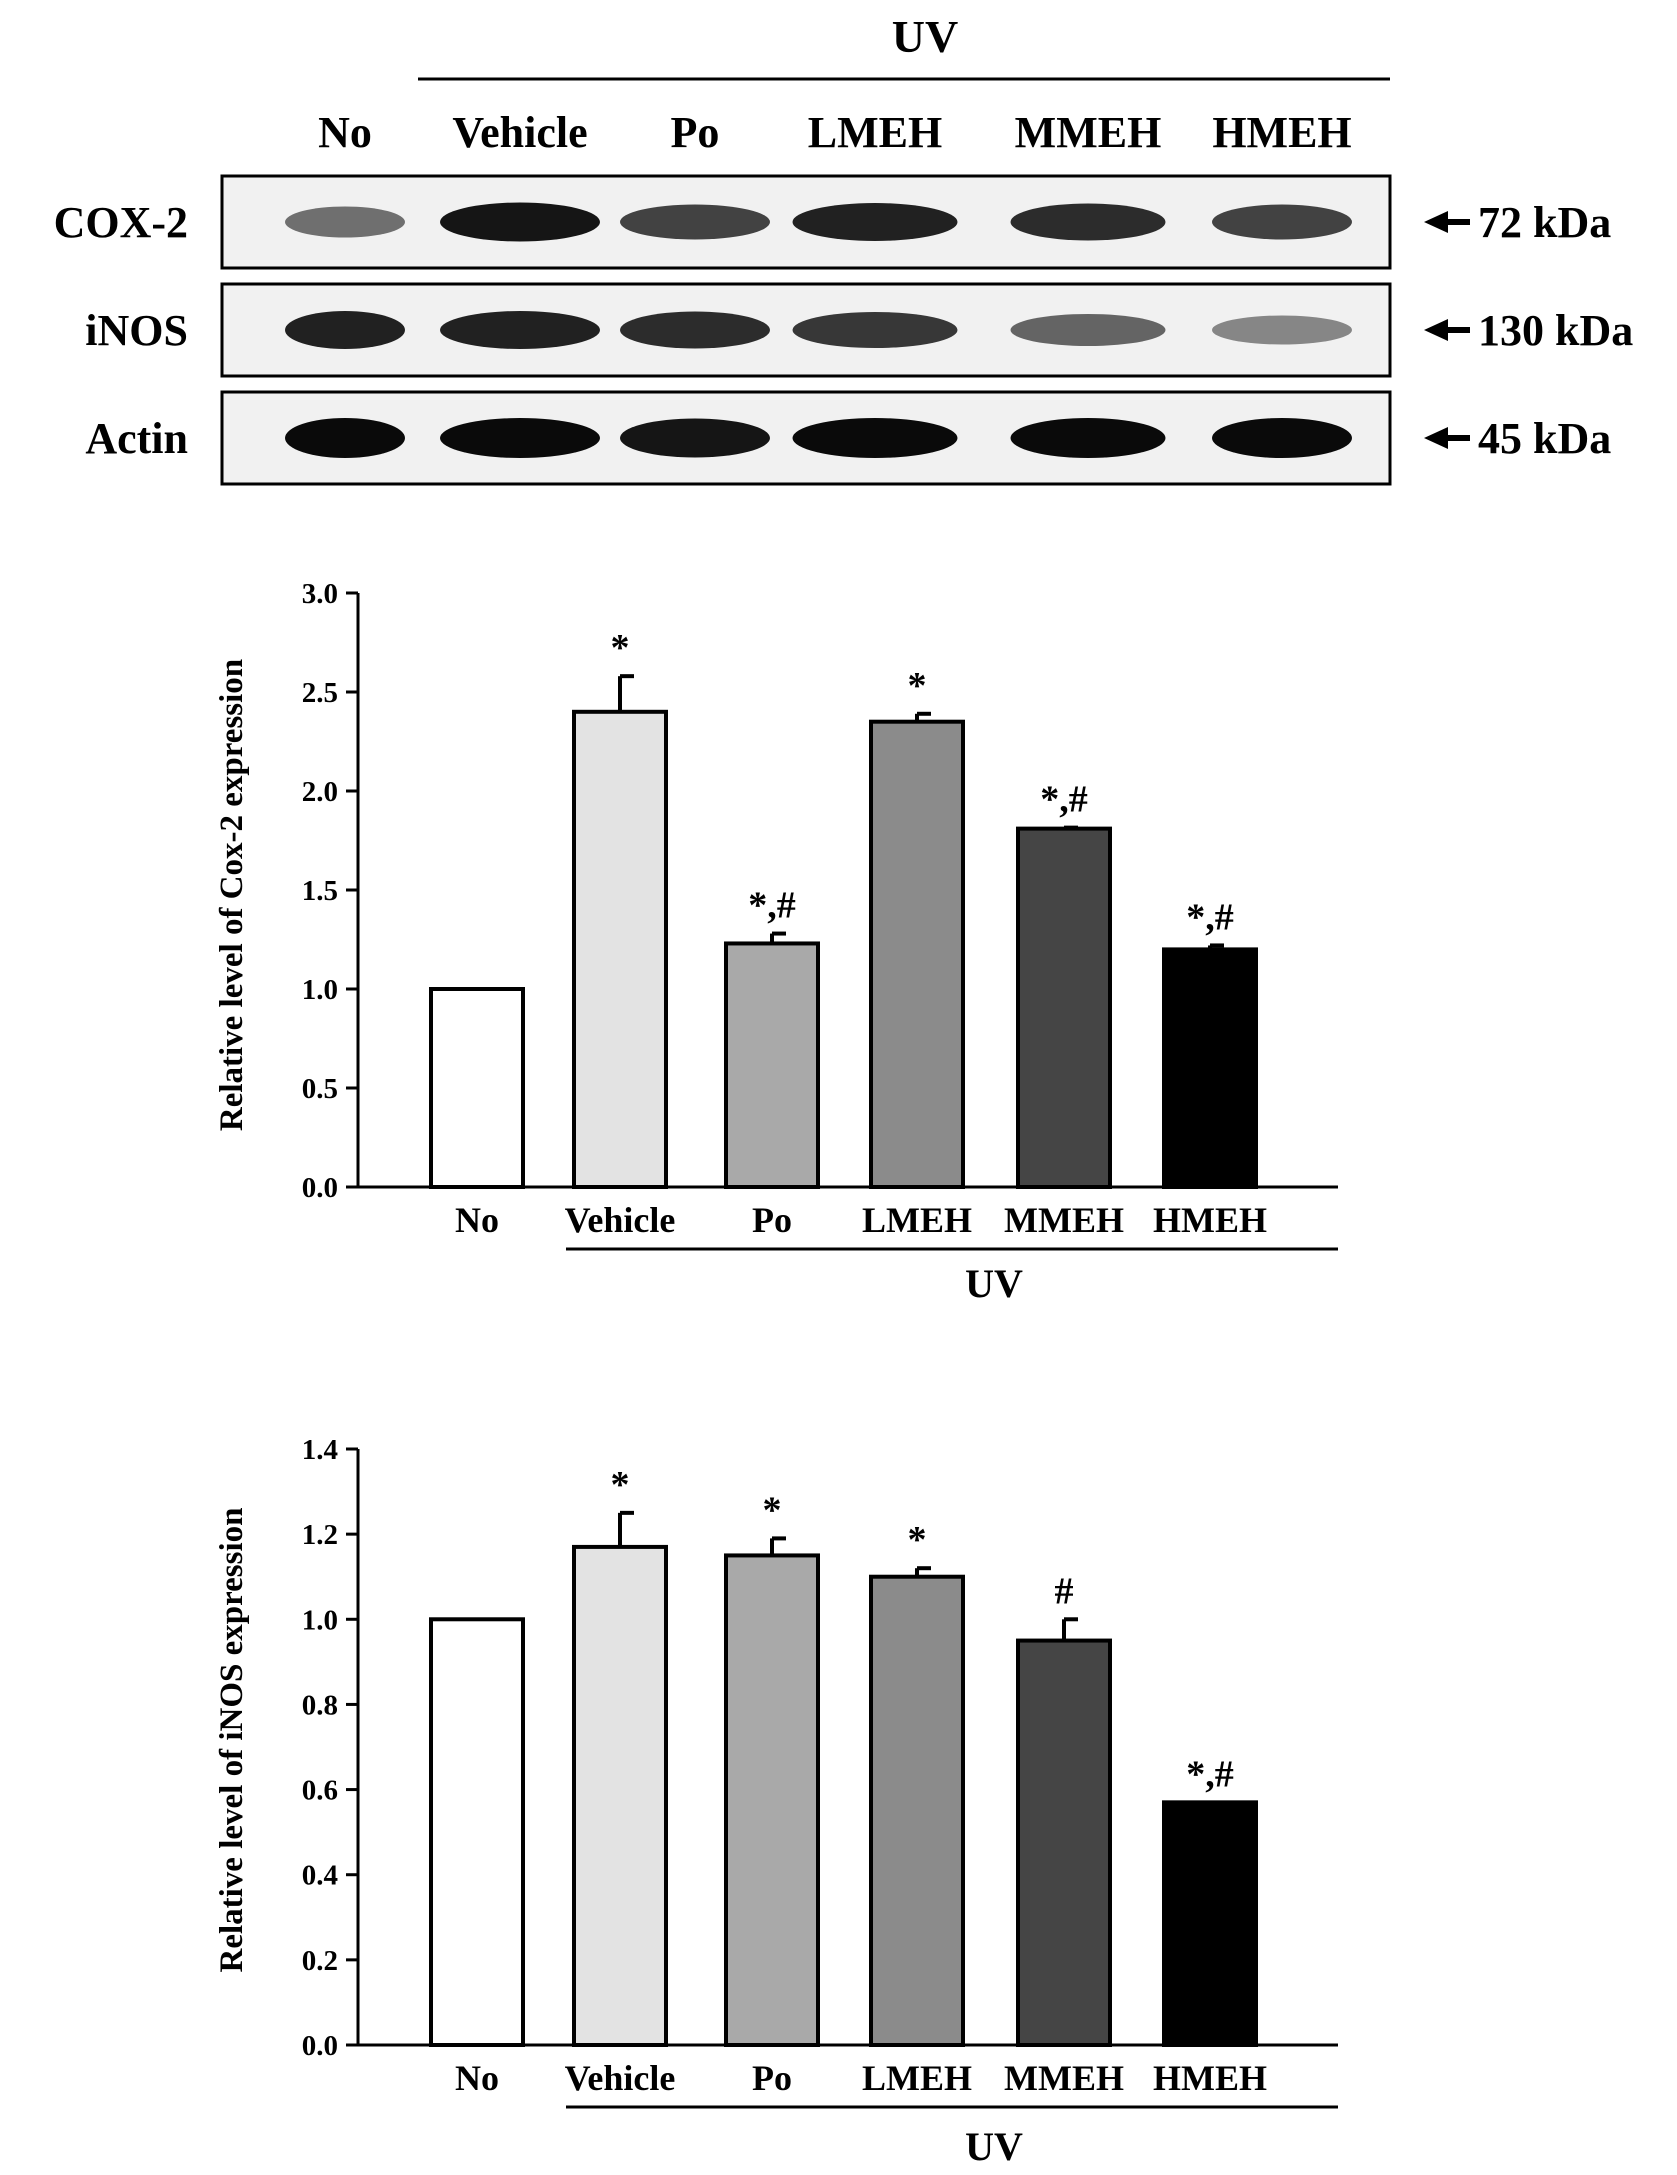 The width and height of the screenshot is (1677, 2175). I want to click on cox2-ylabel: Relative level of Cox-2 expression, so click(232, 895).